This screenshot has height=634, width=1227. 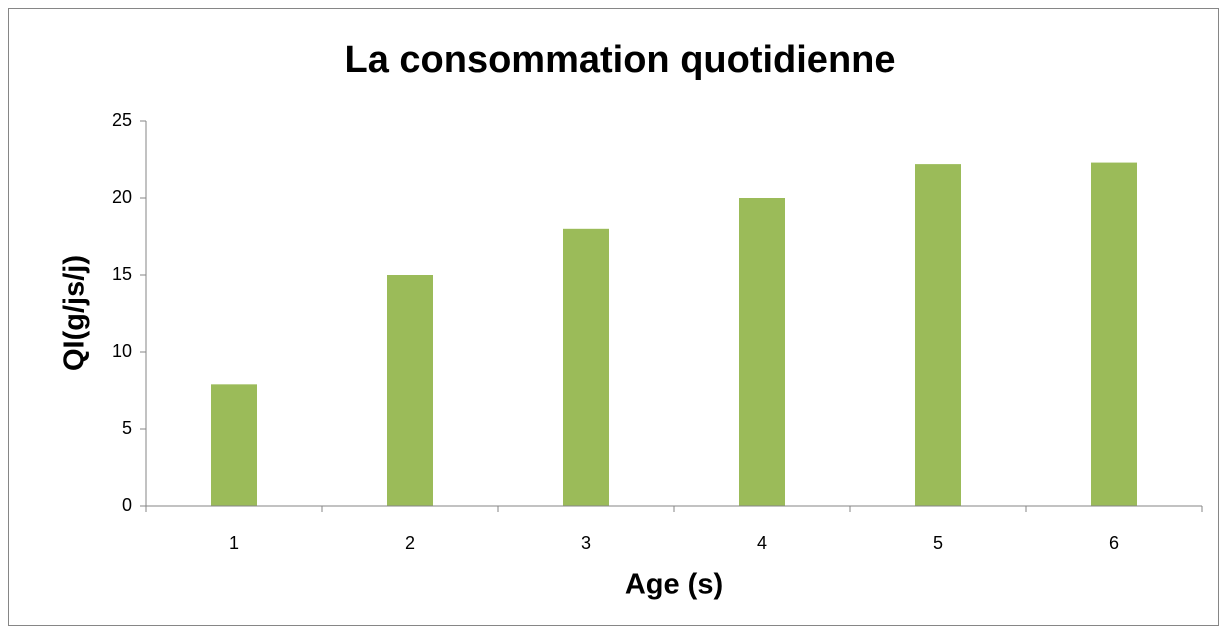 I want to click on y-tick-label: 5, so click(x=127, y=428).